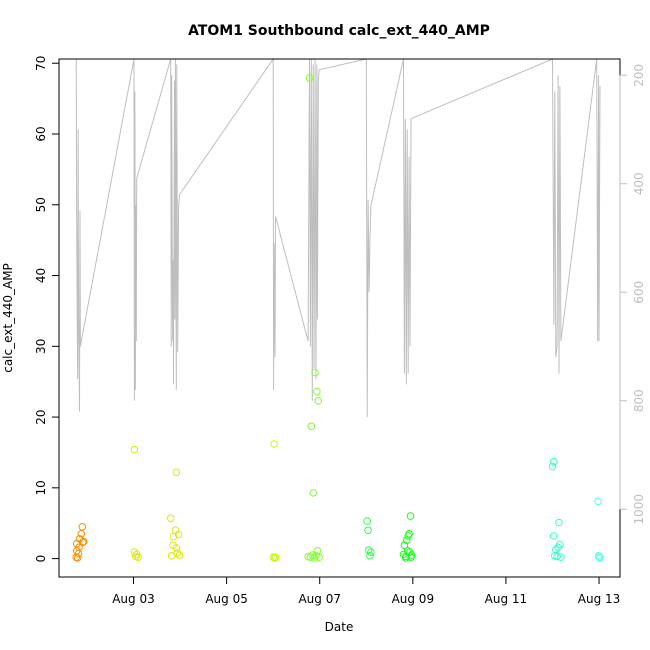 This screenshot has height=650, width=650. What do you see at coordinates (339, 31) in the screenshot?
I see `chart-title: ATOM1 Southbound calc_ext_440_AMP` at bounding box center [339, 31].